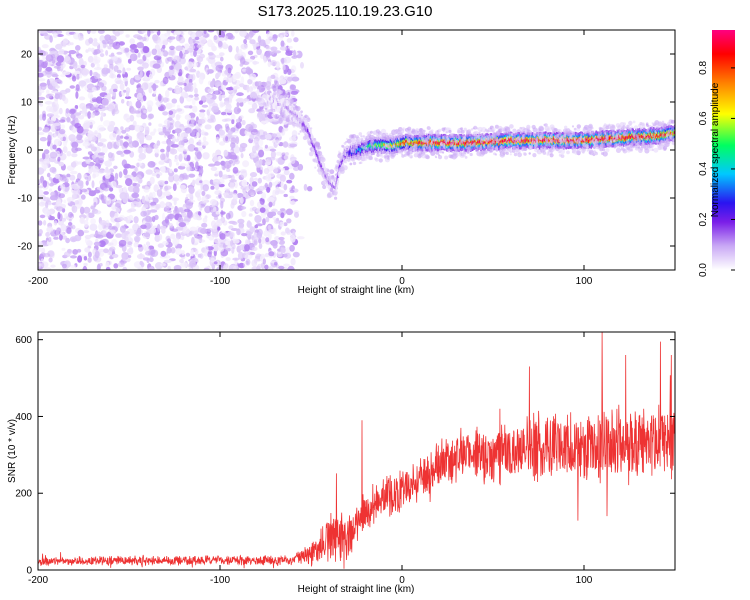 This screenshot has height=600, width=750. Describe the element at coordinates (345, 11) in the screenshot. I see `figure-title: S173.2025.110.19.23.G10` at that location.